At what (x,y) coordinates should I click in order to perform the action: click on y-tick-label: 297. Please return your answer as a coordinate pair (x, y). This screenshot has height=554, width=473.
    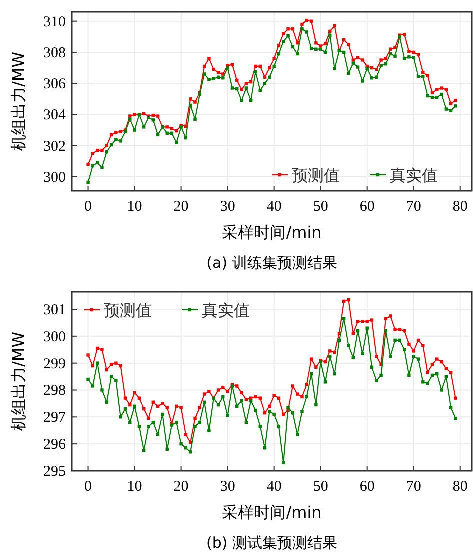
    Looking at the image, I should click on (55, 418).